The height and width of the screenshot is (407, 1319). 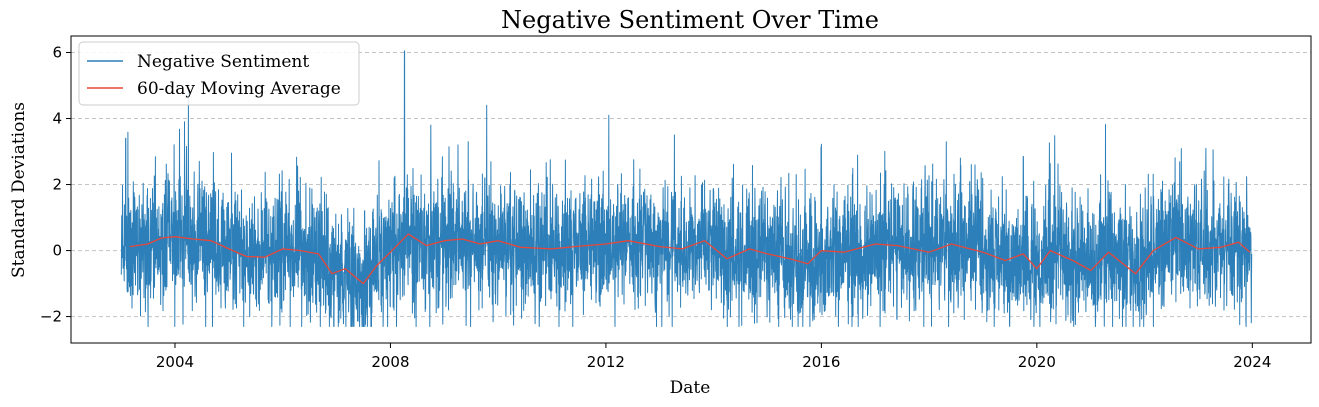 I want to click on series-line-moving-average, so click(x=690, y=259).